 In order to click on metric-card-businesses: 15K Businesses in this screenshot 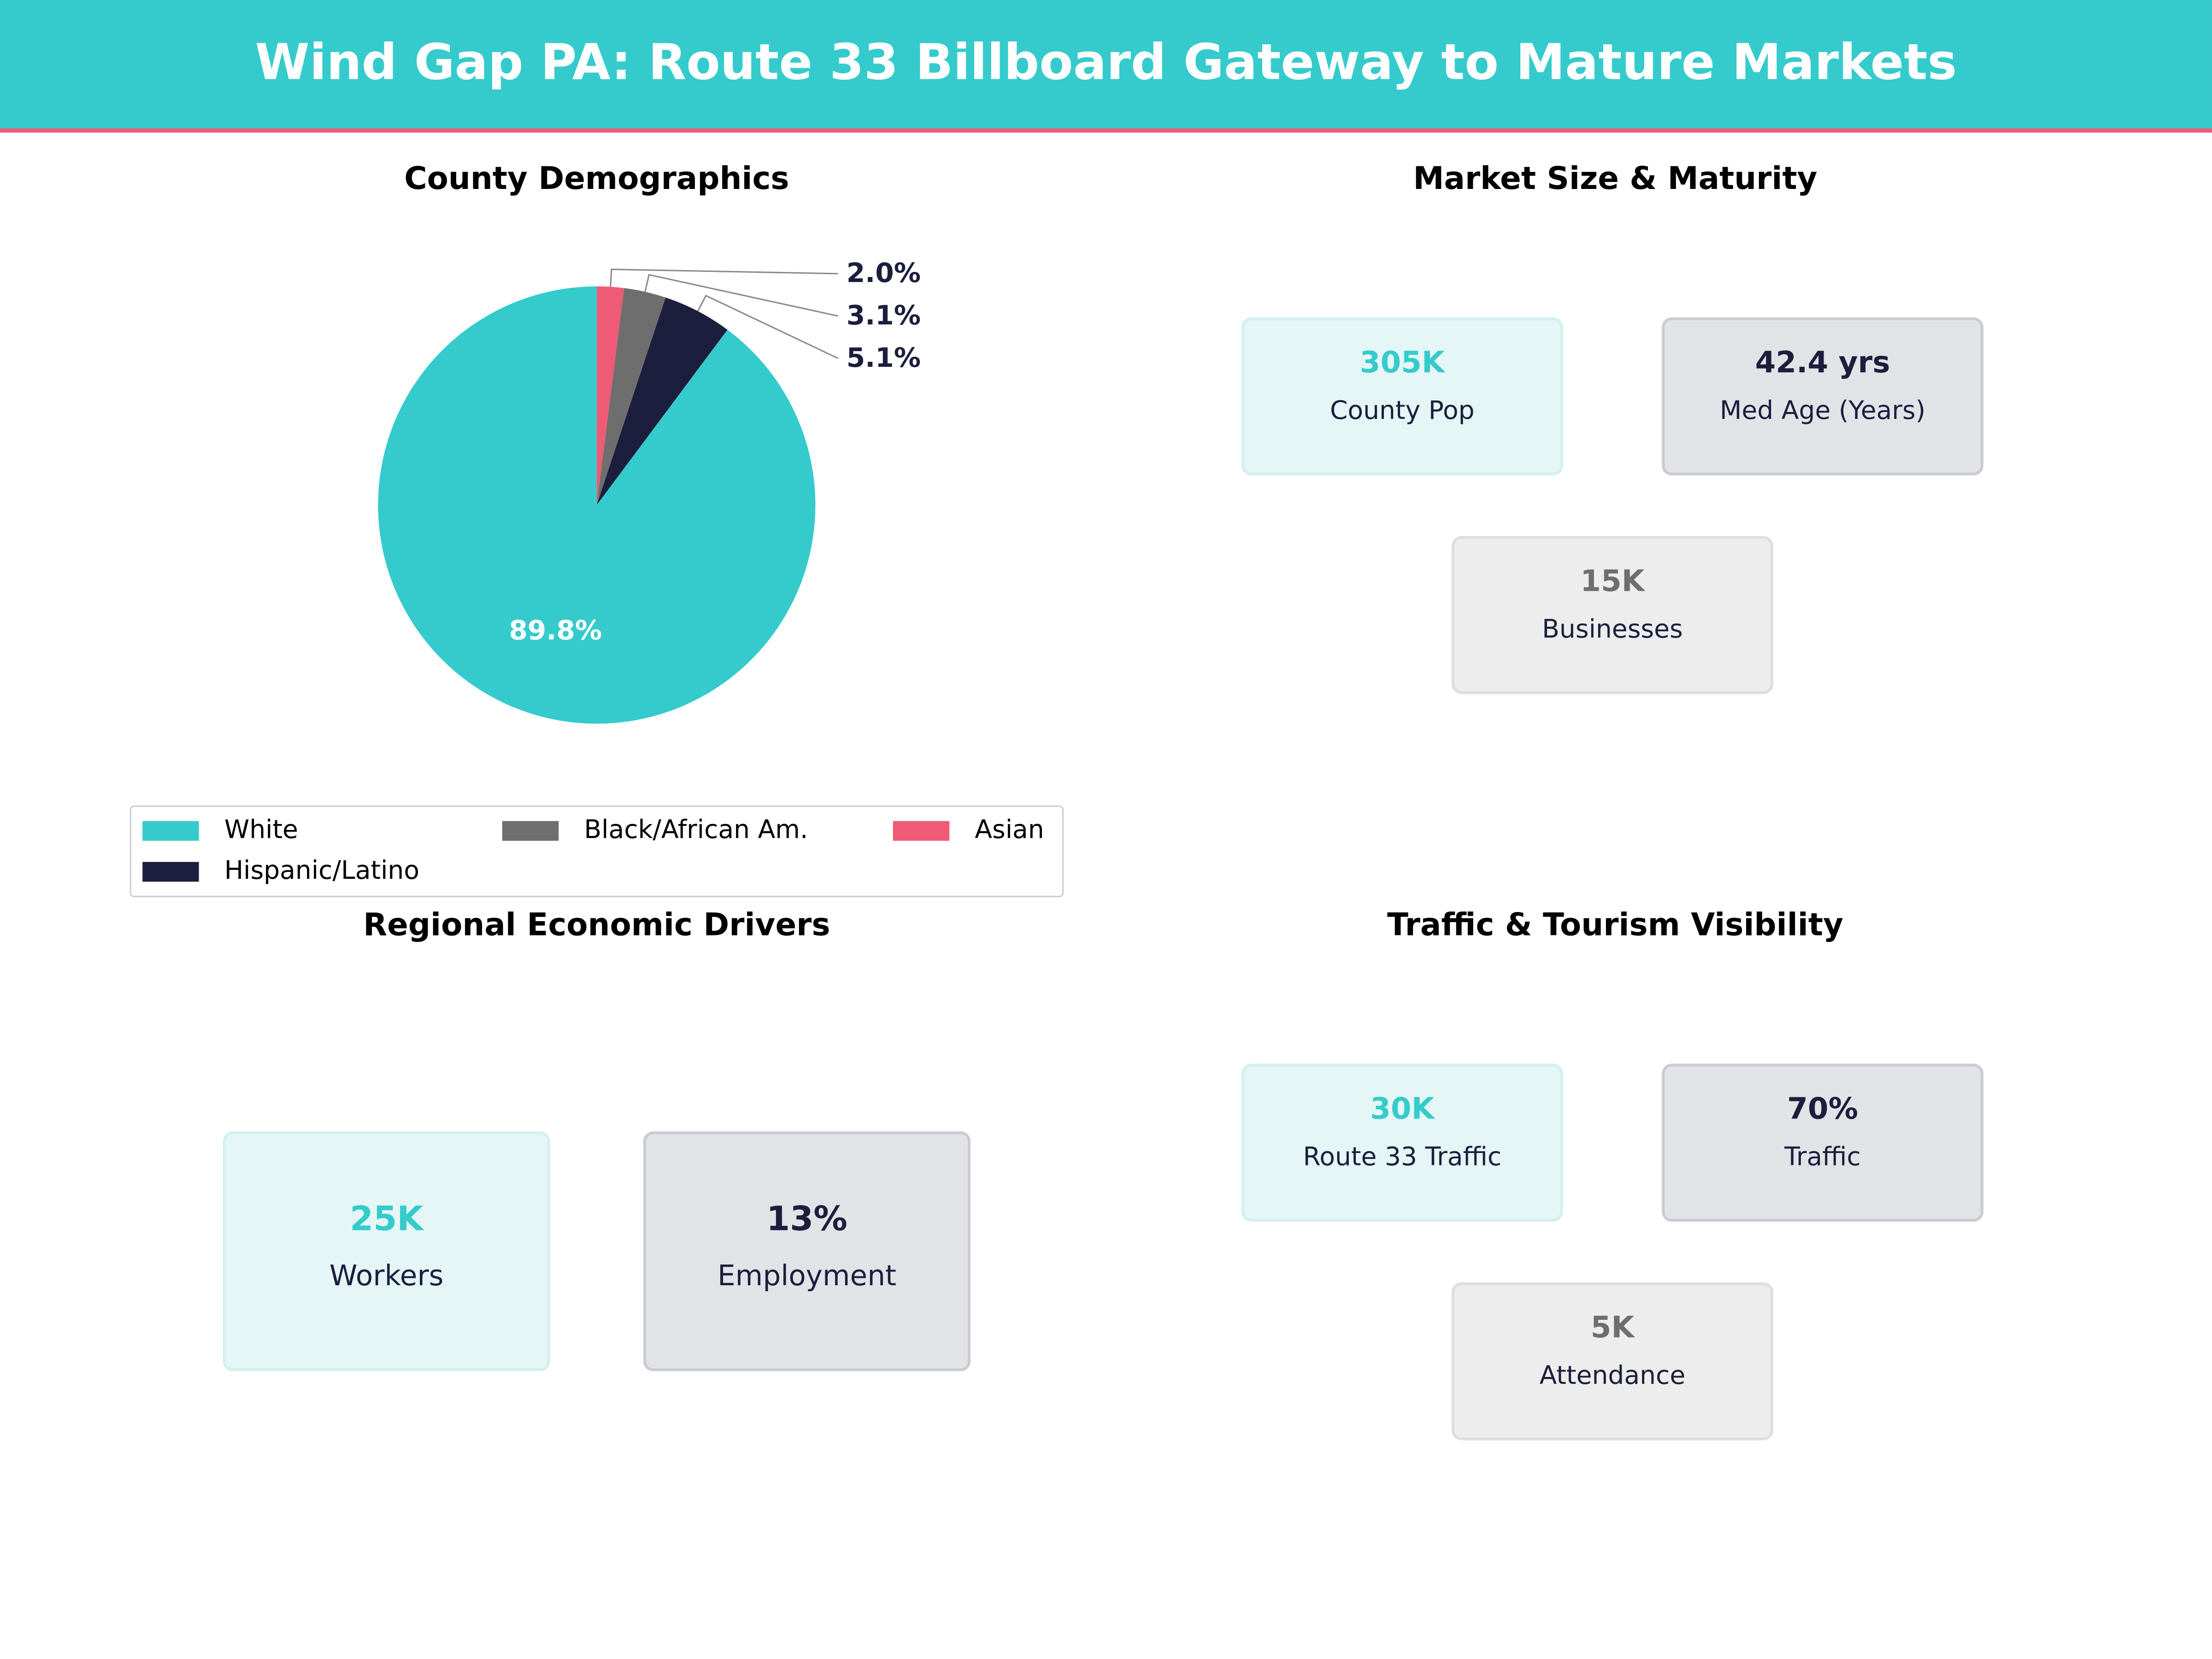, I will do `click(1612, 615)`.